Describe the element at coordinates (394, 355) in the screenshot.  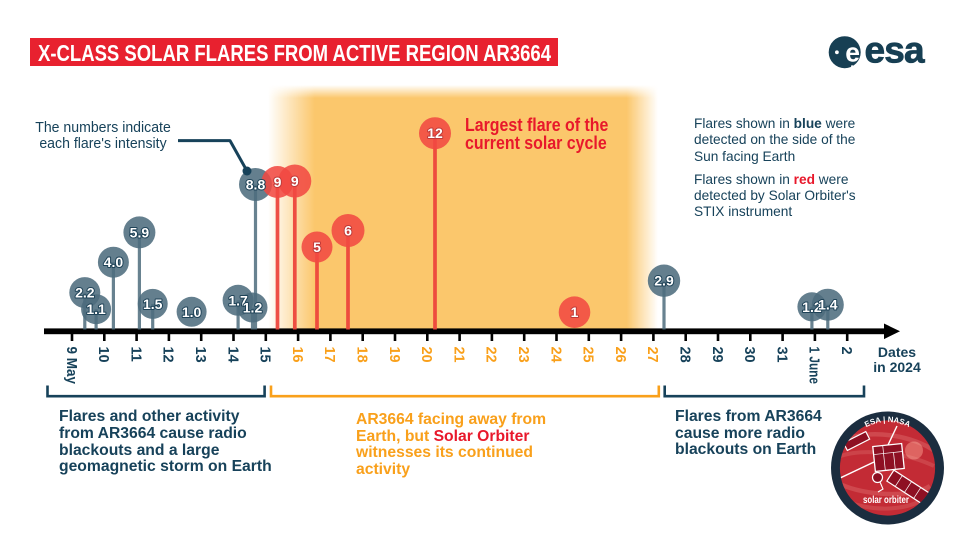
I see `svg-text: 19` at that location.